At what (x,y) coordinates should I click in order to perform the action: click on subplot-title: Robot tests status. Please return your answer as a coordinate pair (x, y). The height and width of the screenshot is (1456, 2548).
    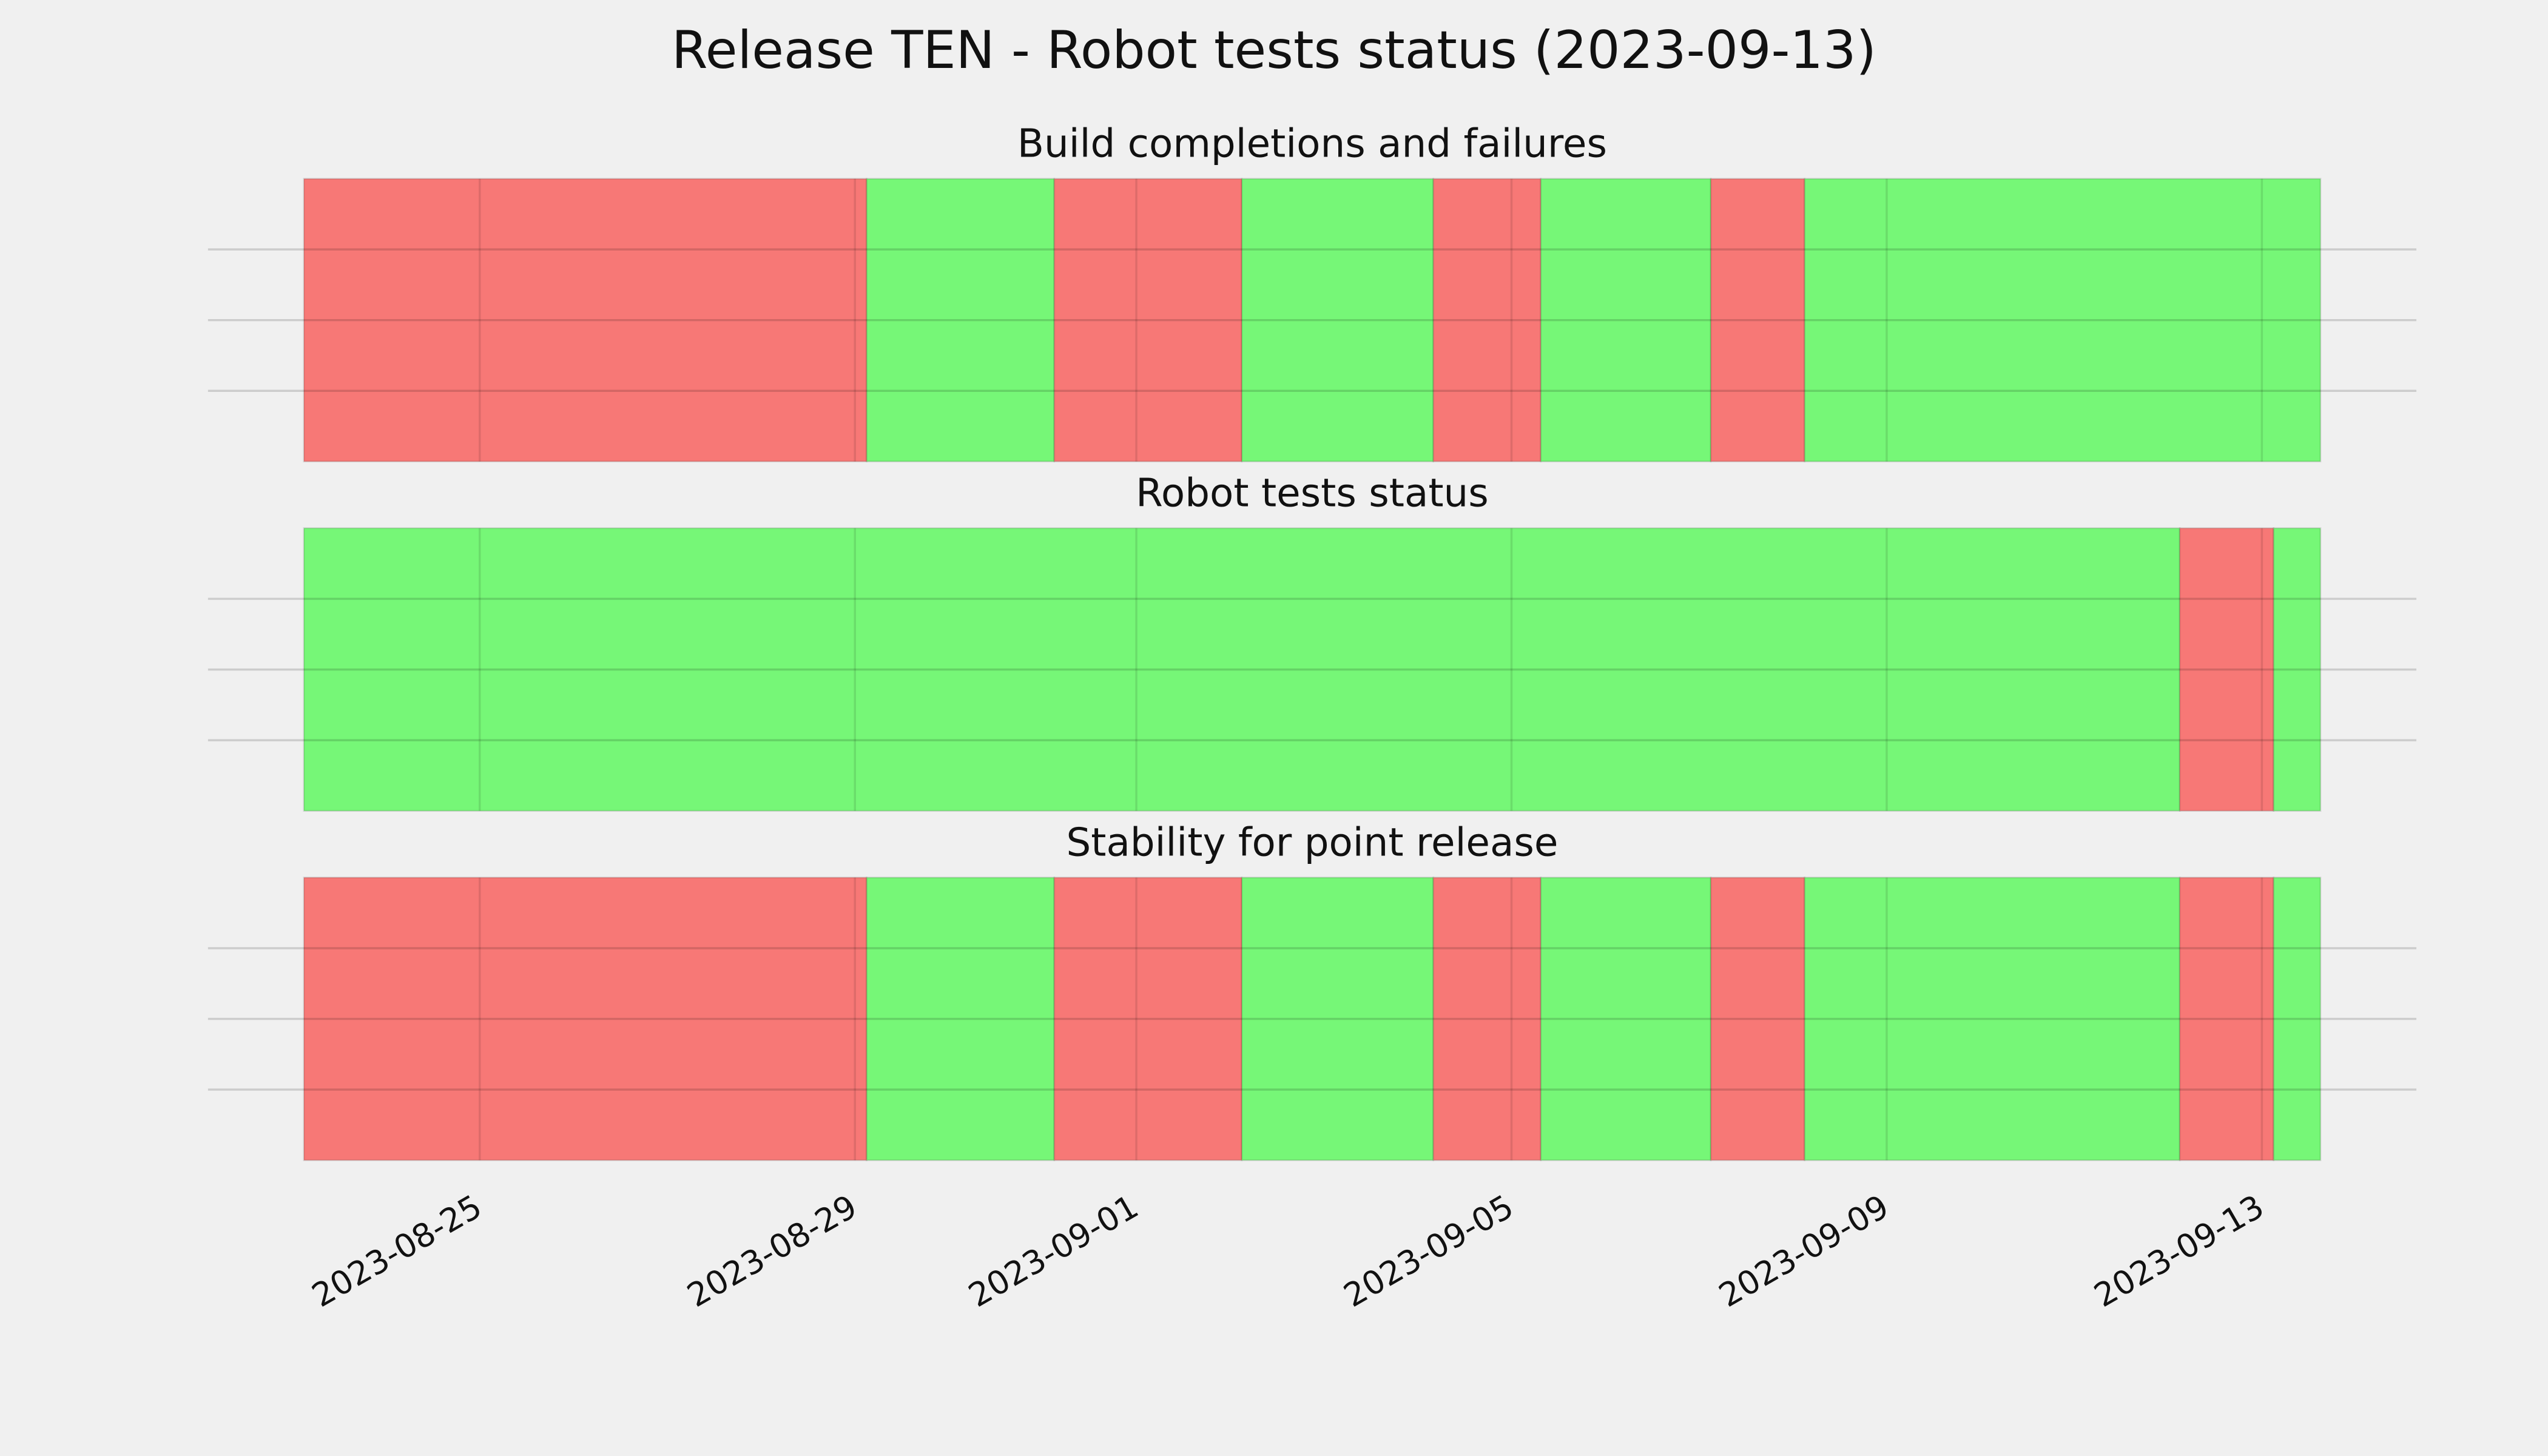
    Looking at the image, I should click on (1312, 493).